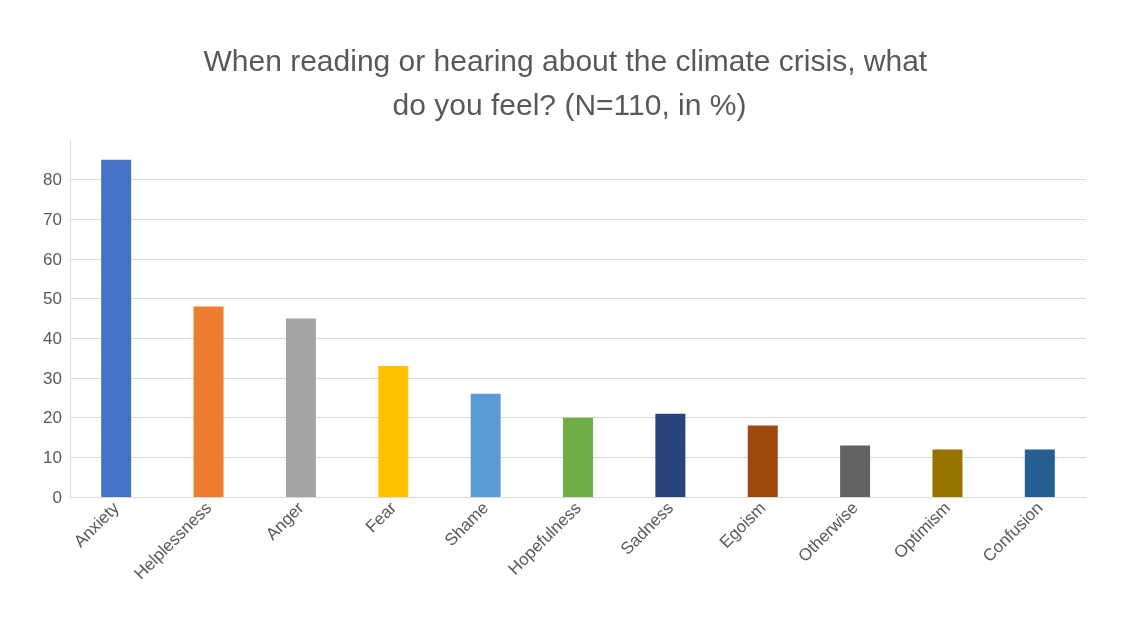  I want to click on y-tick-label: 40, so click(52, 338).